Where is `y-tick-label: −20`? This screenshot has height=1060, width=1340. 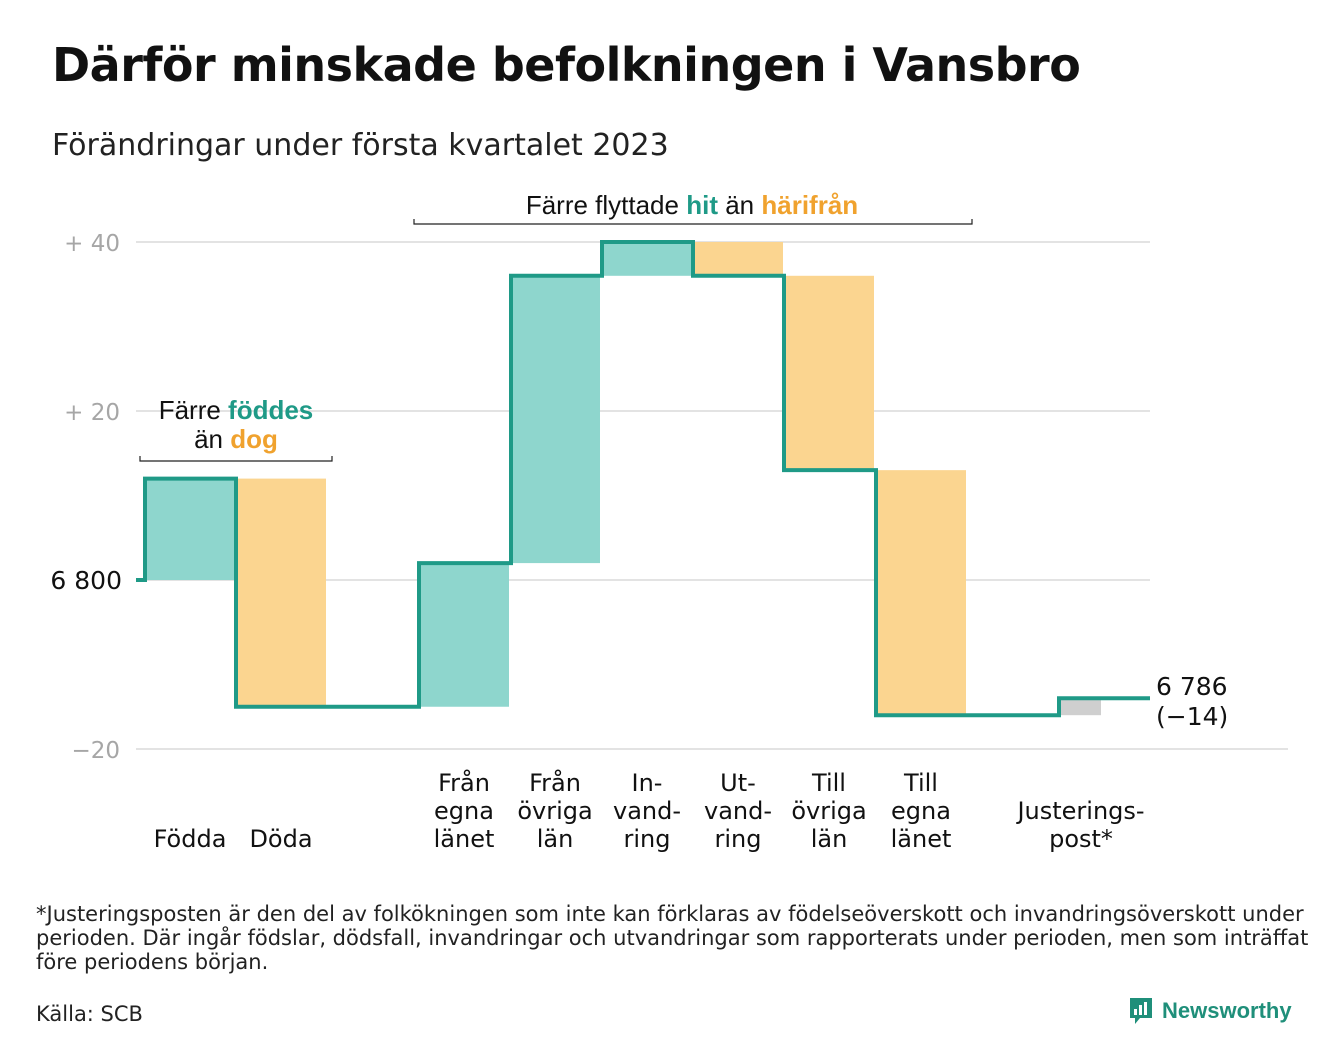
y-tick-label: −20 is located at coordinates (95, 751).